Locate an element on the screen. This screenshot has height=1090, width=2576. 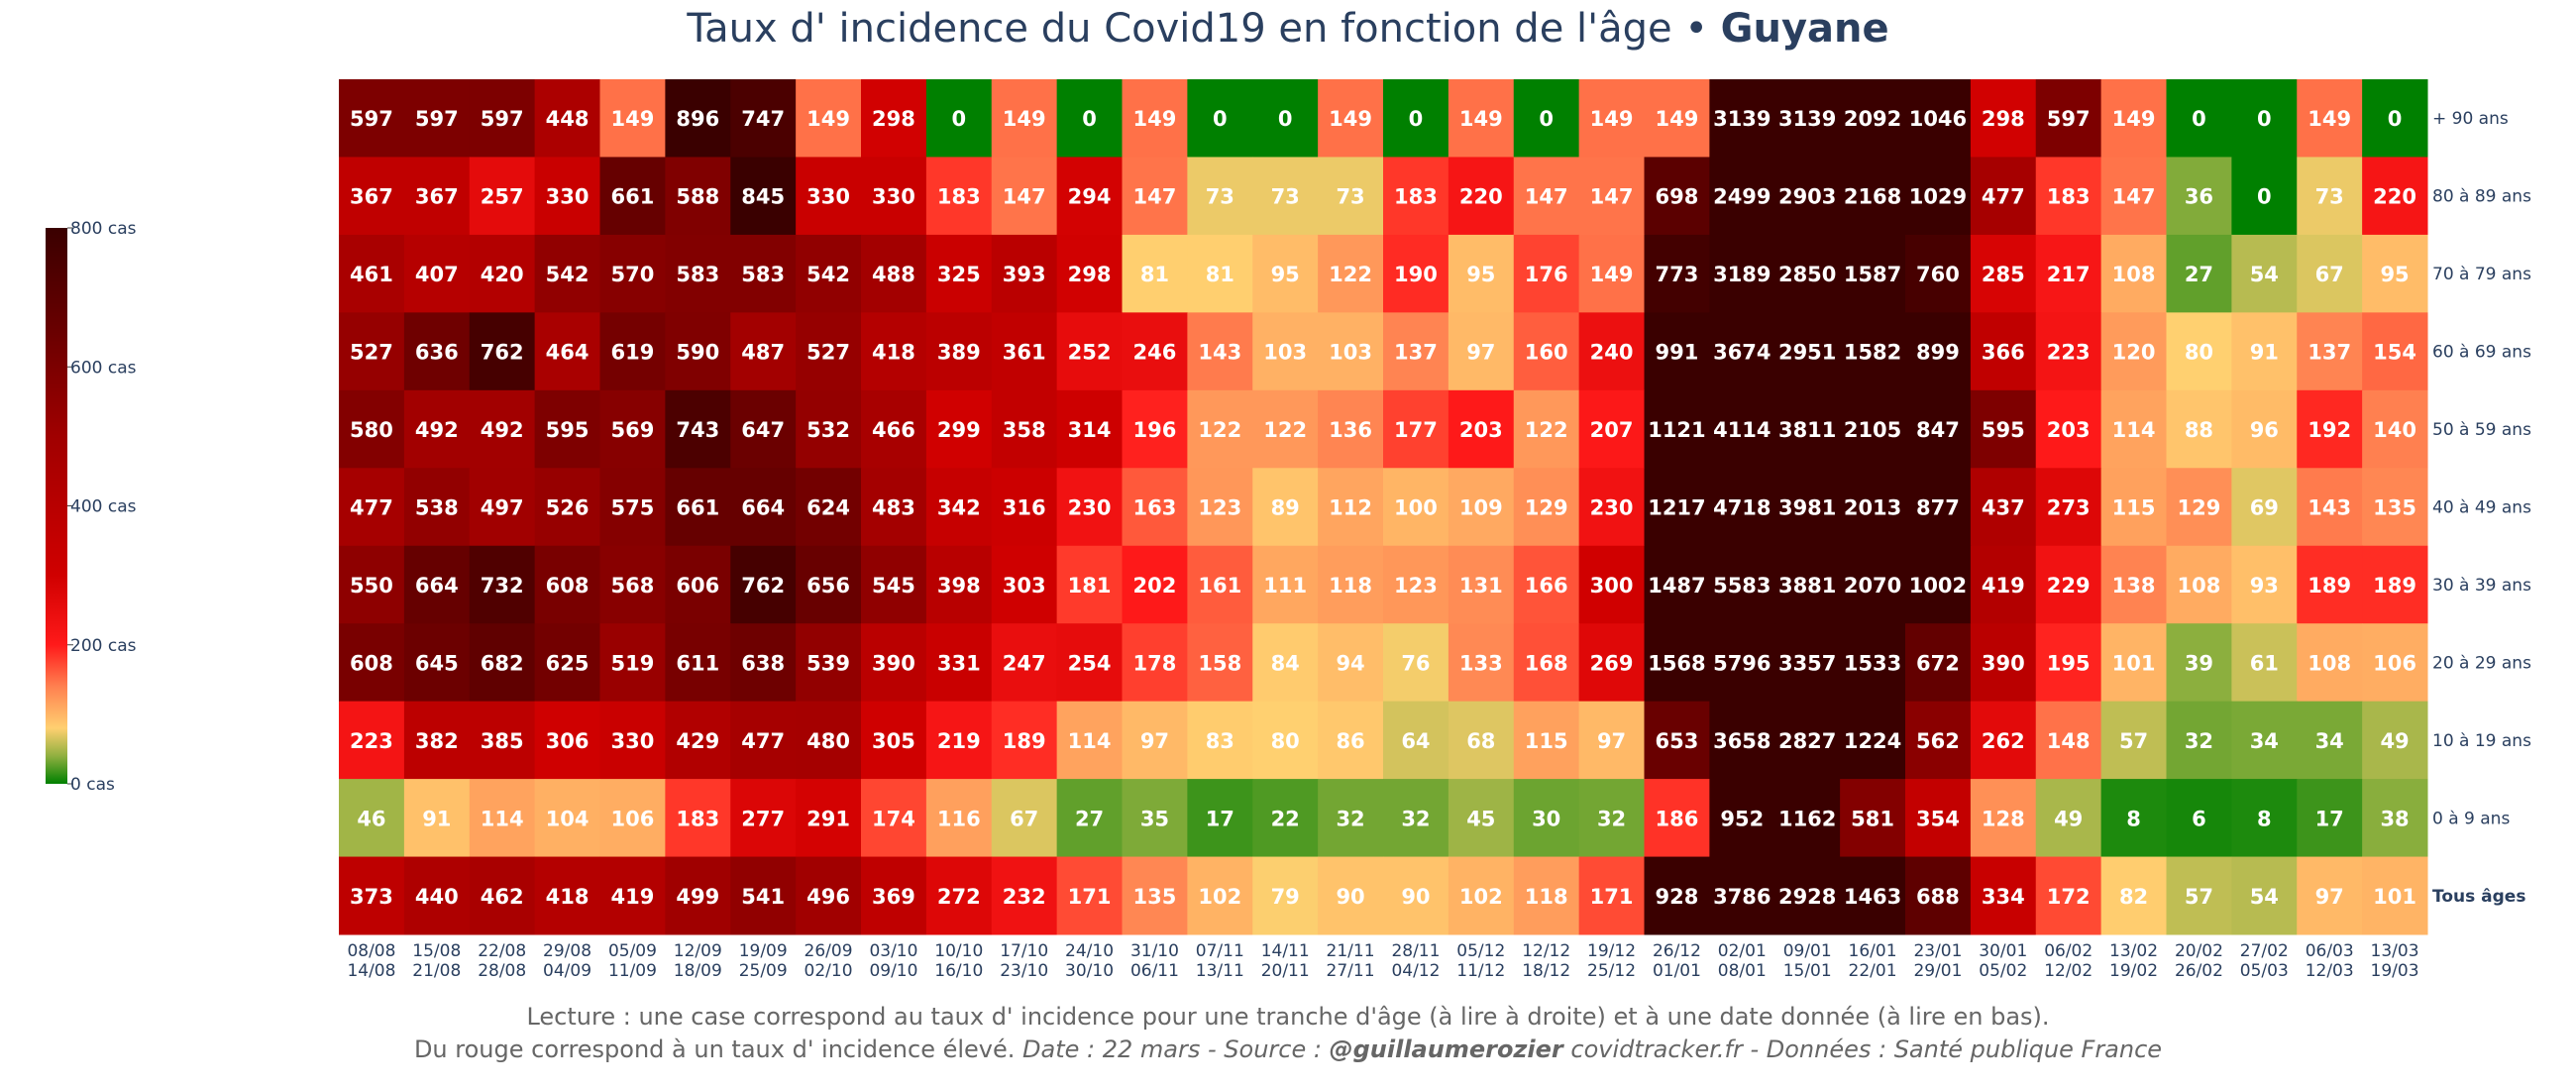
cell-value-label: 1582 is located at coordinates (1873, 353).